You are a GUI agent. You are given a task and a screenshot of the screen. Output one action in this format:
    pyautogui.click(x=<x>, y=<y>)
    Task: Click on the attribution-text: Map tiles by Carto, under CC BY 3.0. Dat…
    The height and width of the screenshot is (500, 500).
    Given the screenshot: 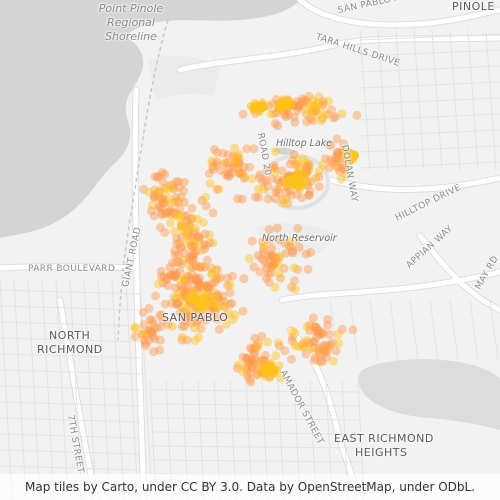 What is the action you would take?
    pyautogui.click(x=250, y=487)
    